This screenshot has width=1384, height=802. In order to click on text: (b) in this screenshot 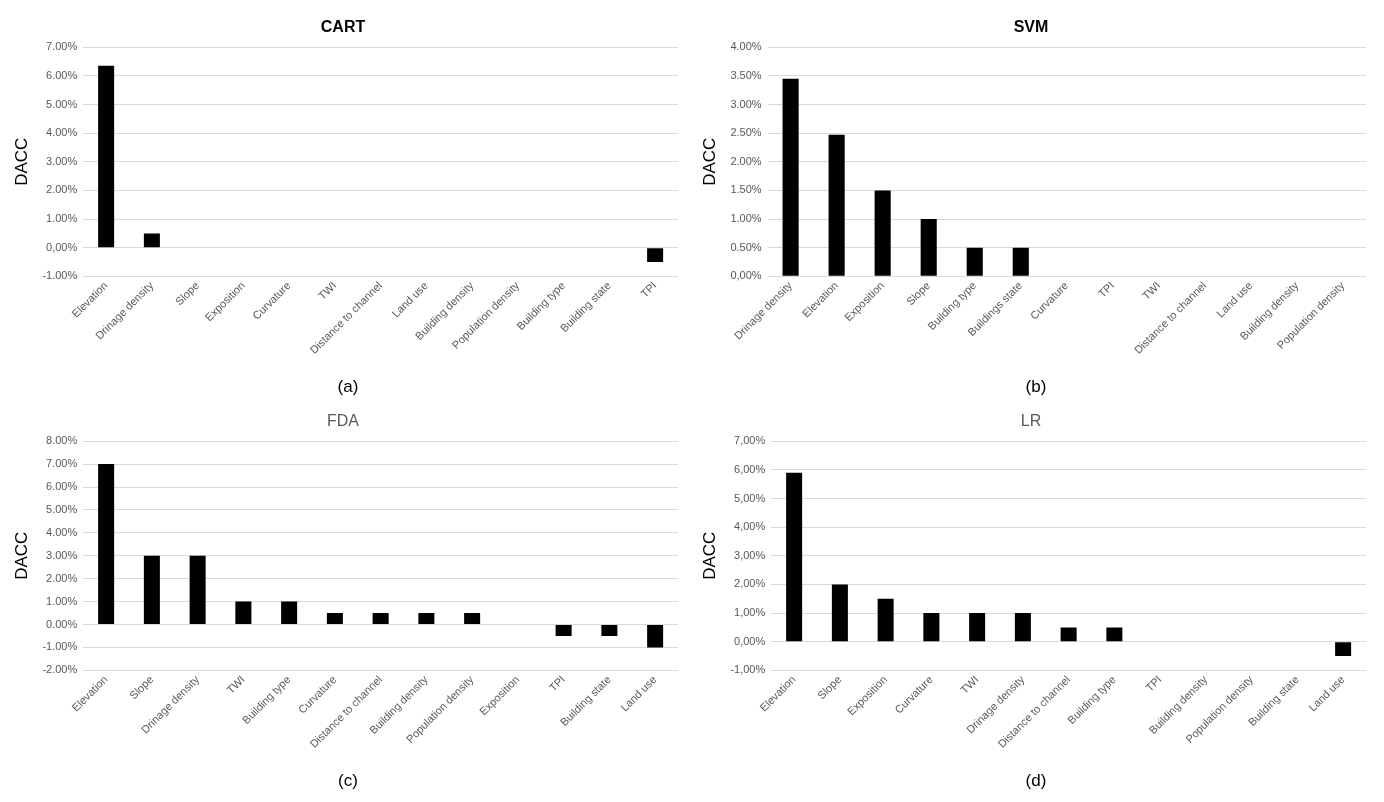, I will do `click(1036, 387)`.